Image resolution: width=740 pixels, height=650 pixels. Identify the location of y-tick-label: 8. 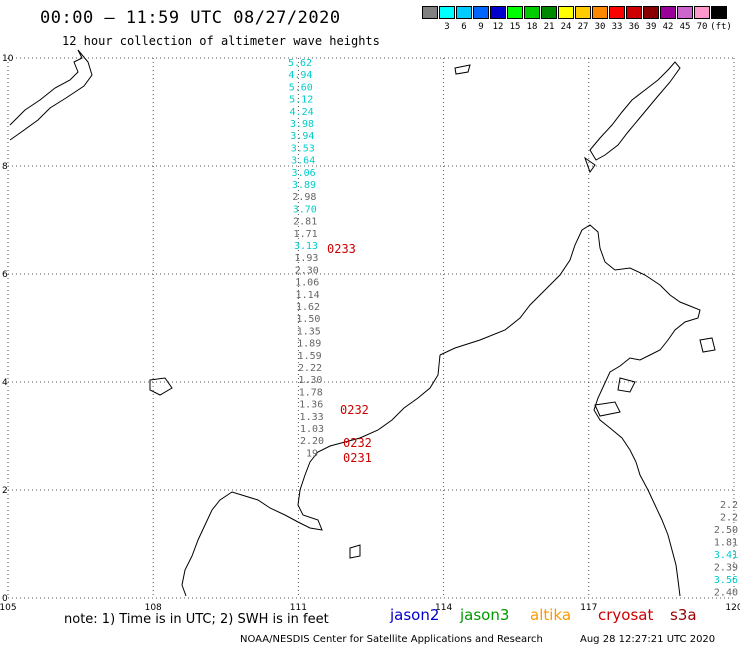
(5, 167).